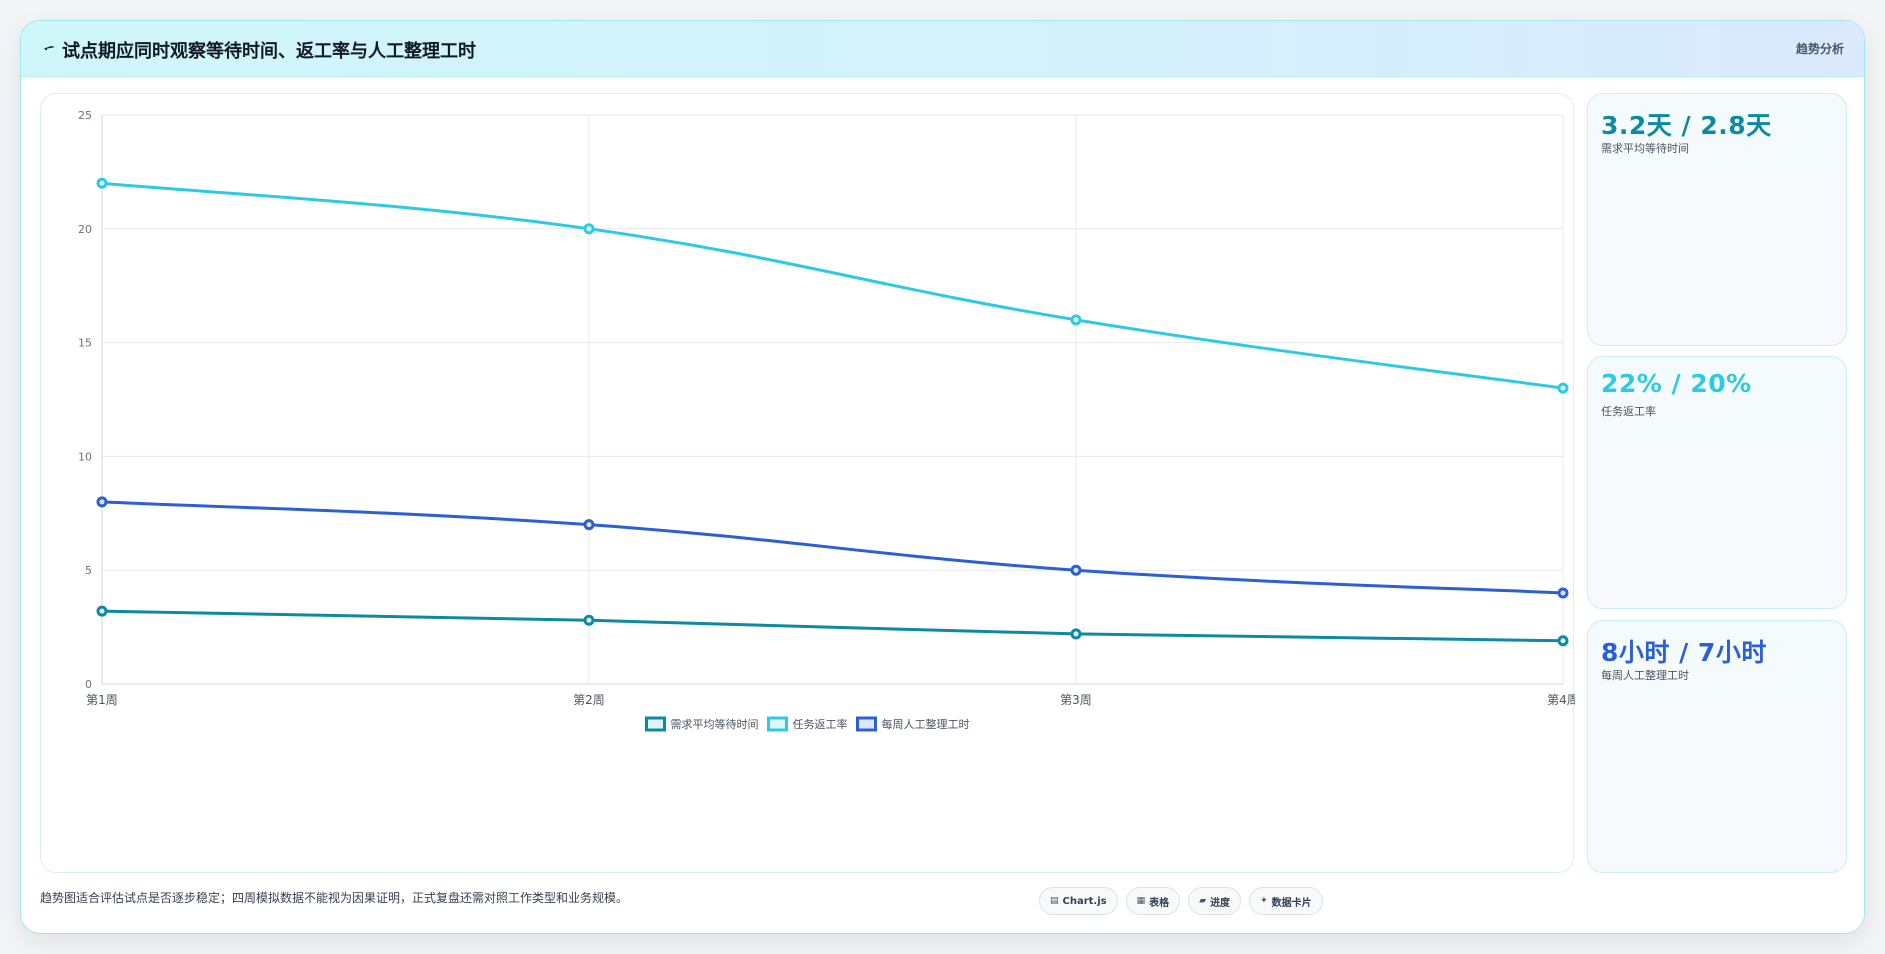 The width and height of the screenshot is (1885, 954). I want to click on x-tick-label: 第2周, so click(589, 700).